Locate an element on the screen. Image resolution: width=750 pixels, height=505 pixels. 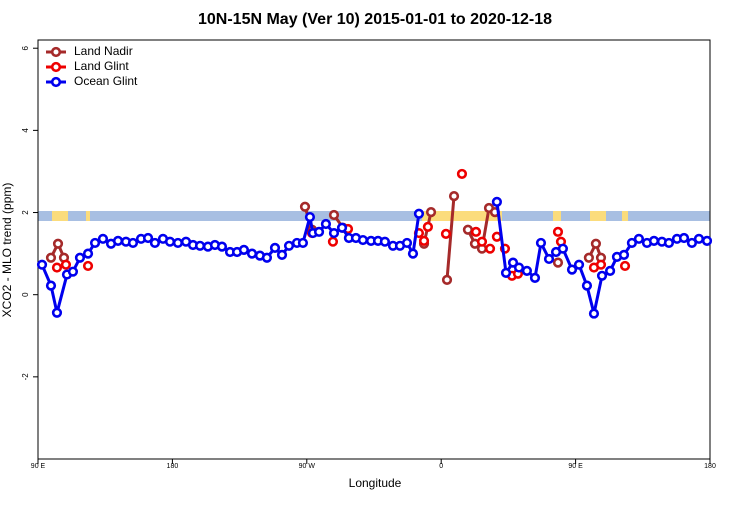
legend-label: Land Nadir is located at coordinates (103, 51).